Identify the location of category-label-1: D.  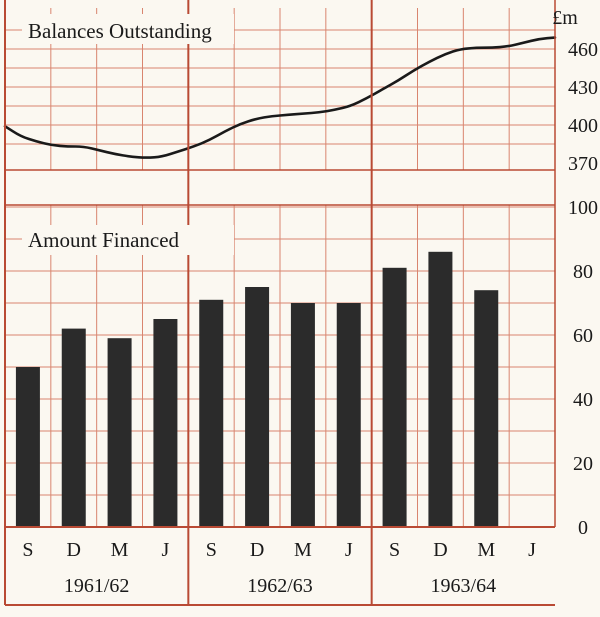
(74, 550).